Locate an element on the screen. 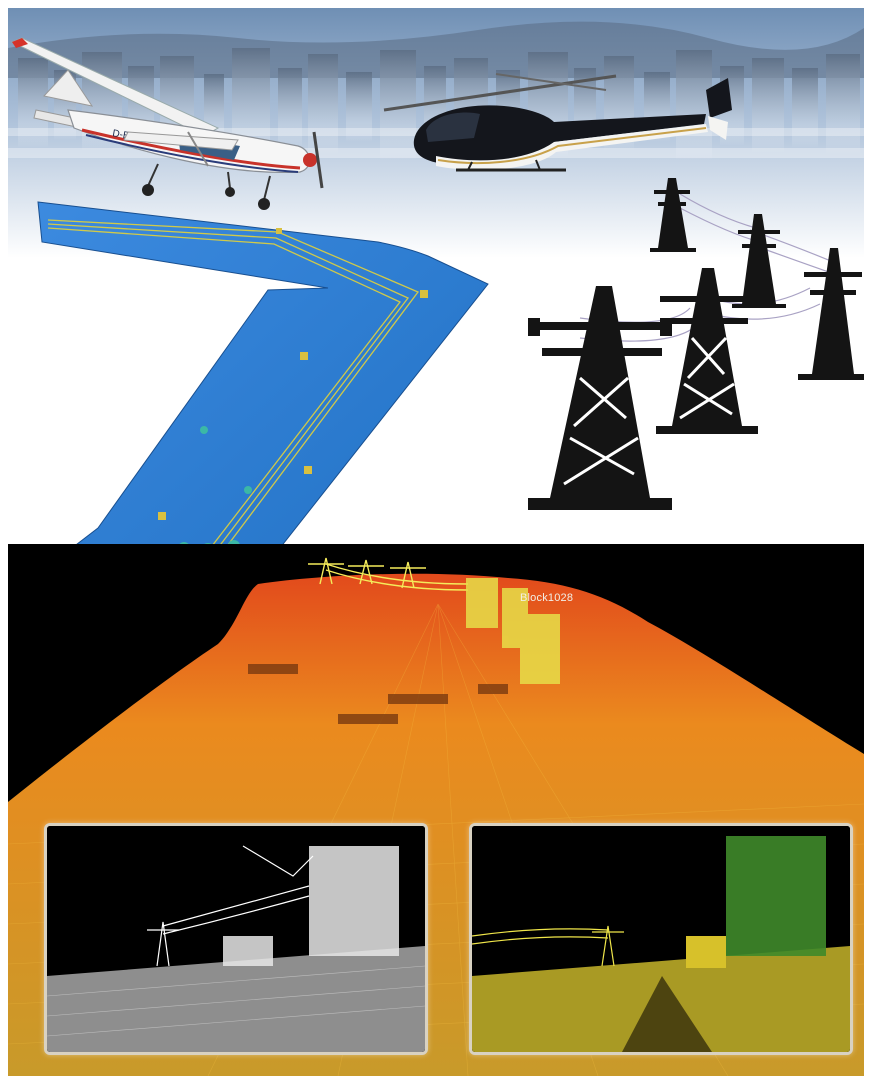 This screenshot has width=872, height=1084. inset-white-point-cloud is located at coordinates (236, 939).